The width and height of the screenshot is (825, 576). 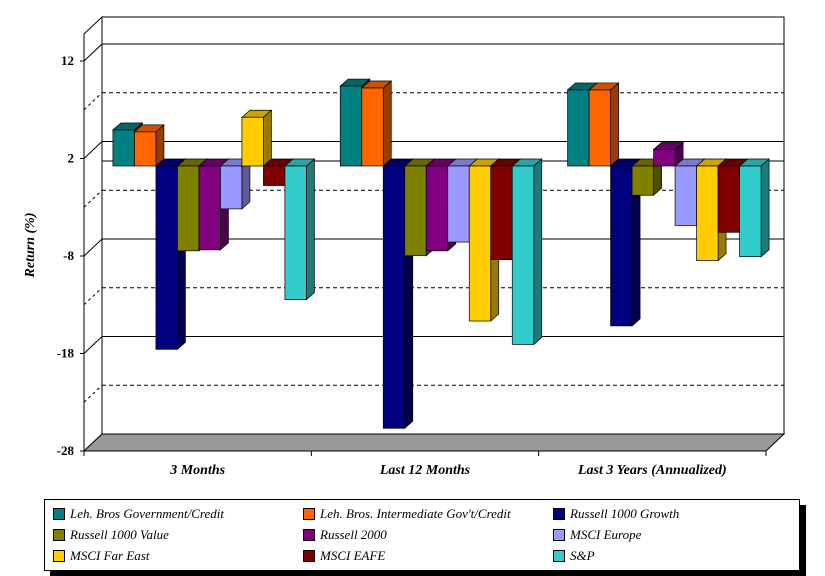 I want to click on legend-label: Russell 1000 Growth, so click(x=625, y=513).